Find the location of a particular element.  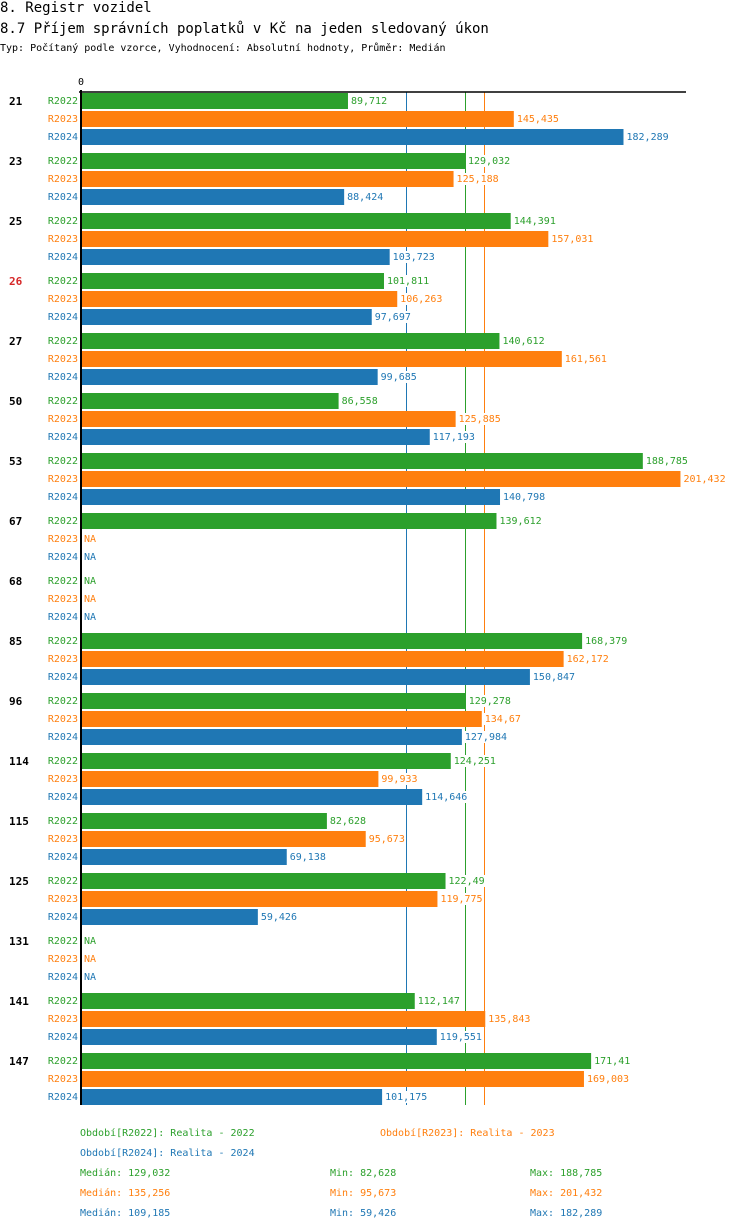

data-label: 135,843 is located at coordinates (509, 1019).